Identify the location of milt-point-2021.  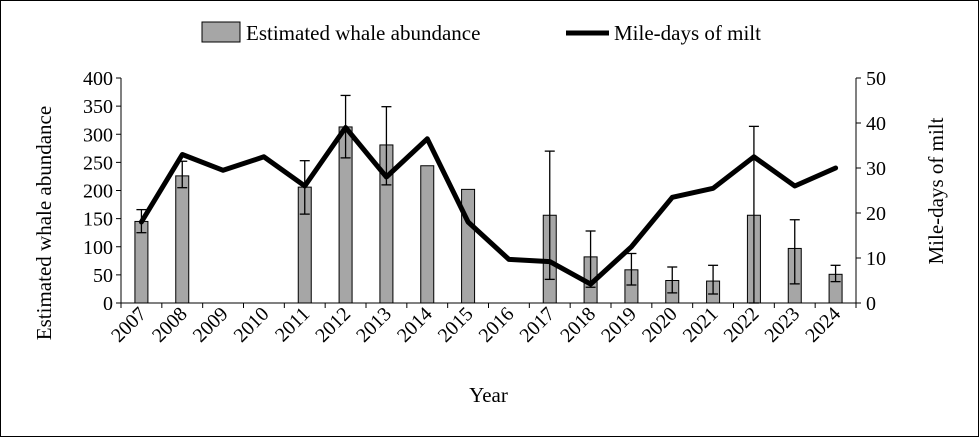
(713, 188).